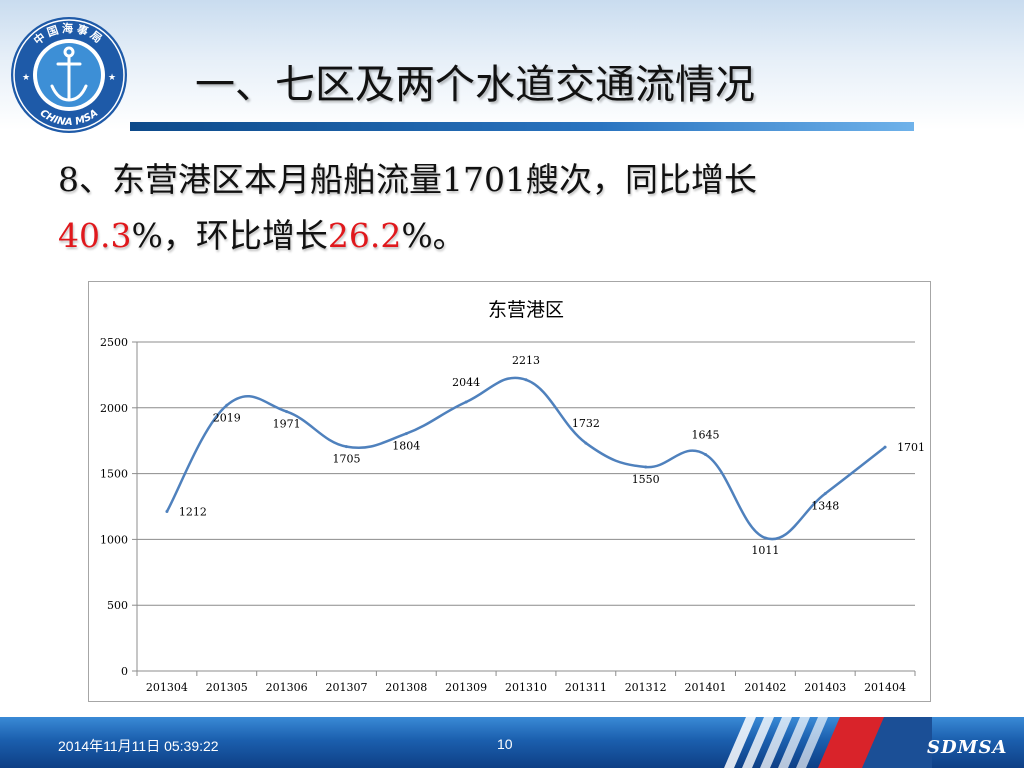 Image resolution: width=1024 pixels, height=768 pixels. Describe the element at coordinates (117, 605) in the screenshot. I see `y-tick-label: 500` at that location.